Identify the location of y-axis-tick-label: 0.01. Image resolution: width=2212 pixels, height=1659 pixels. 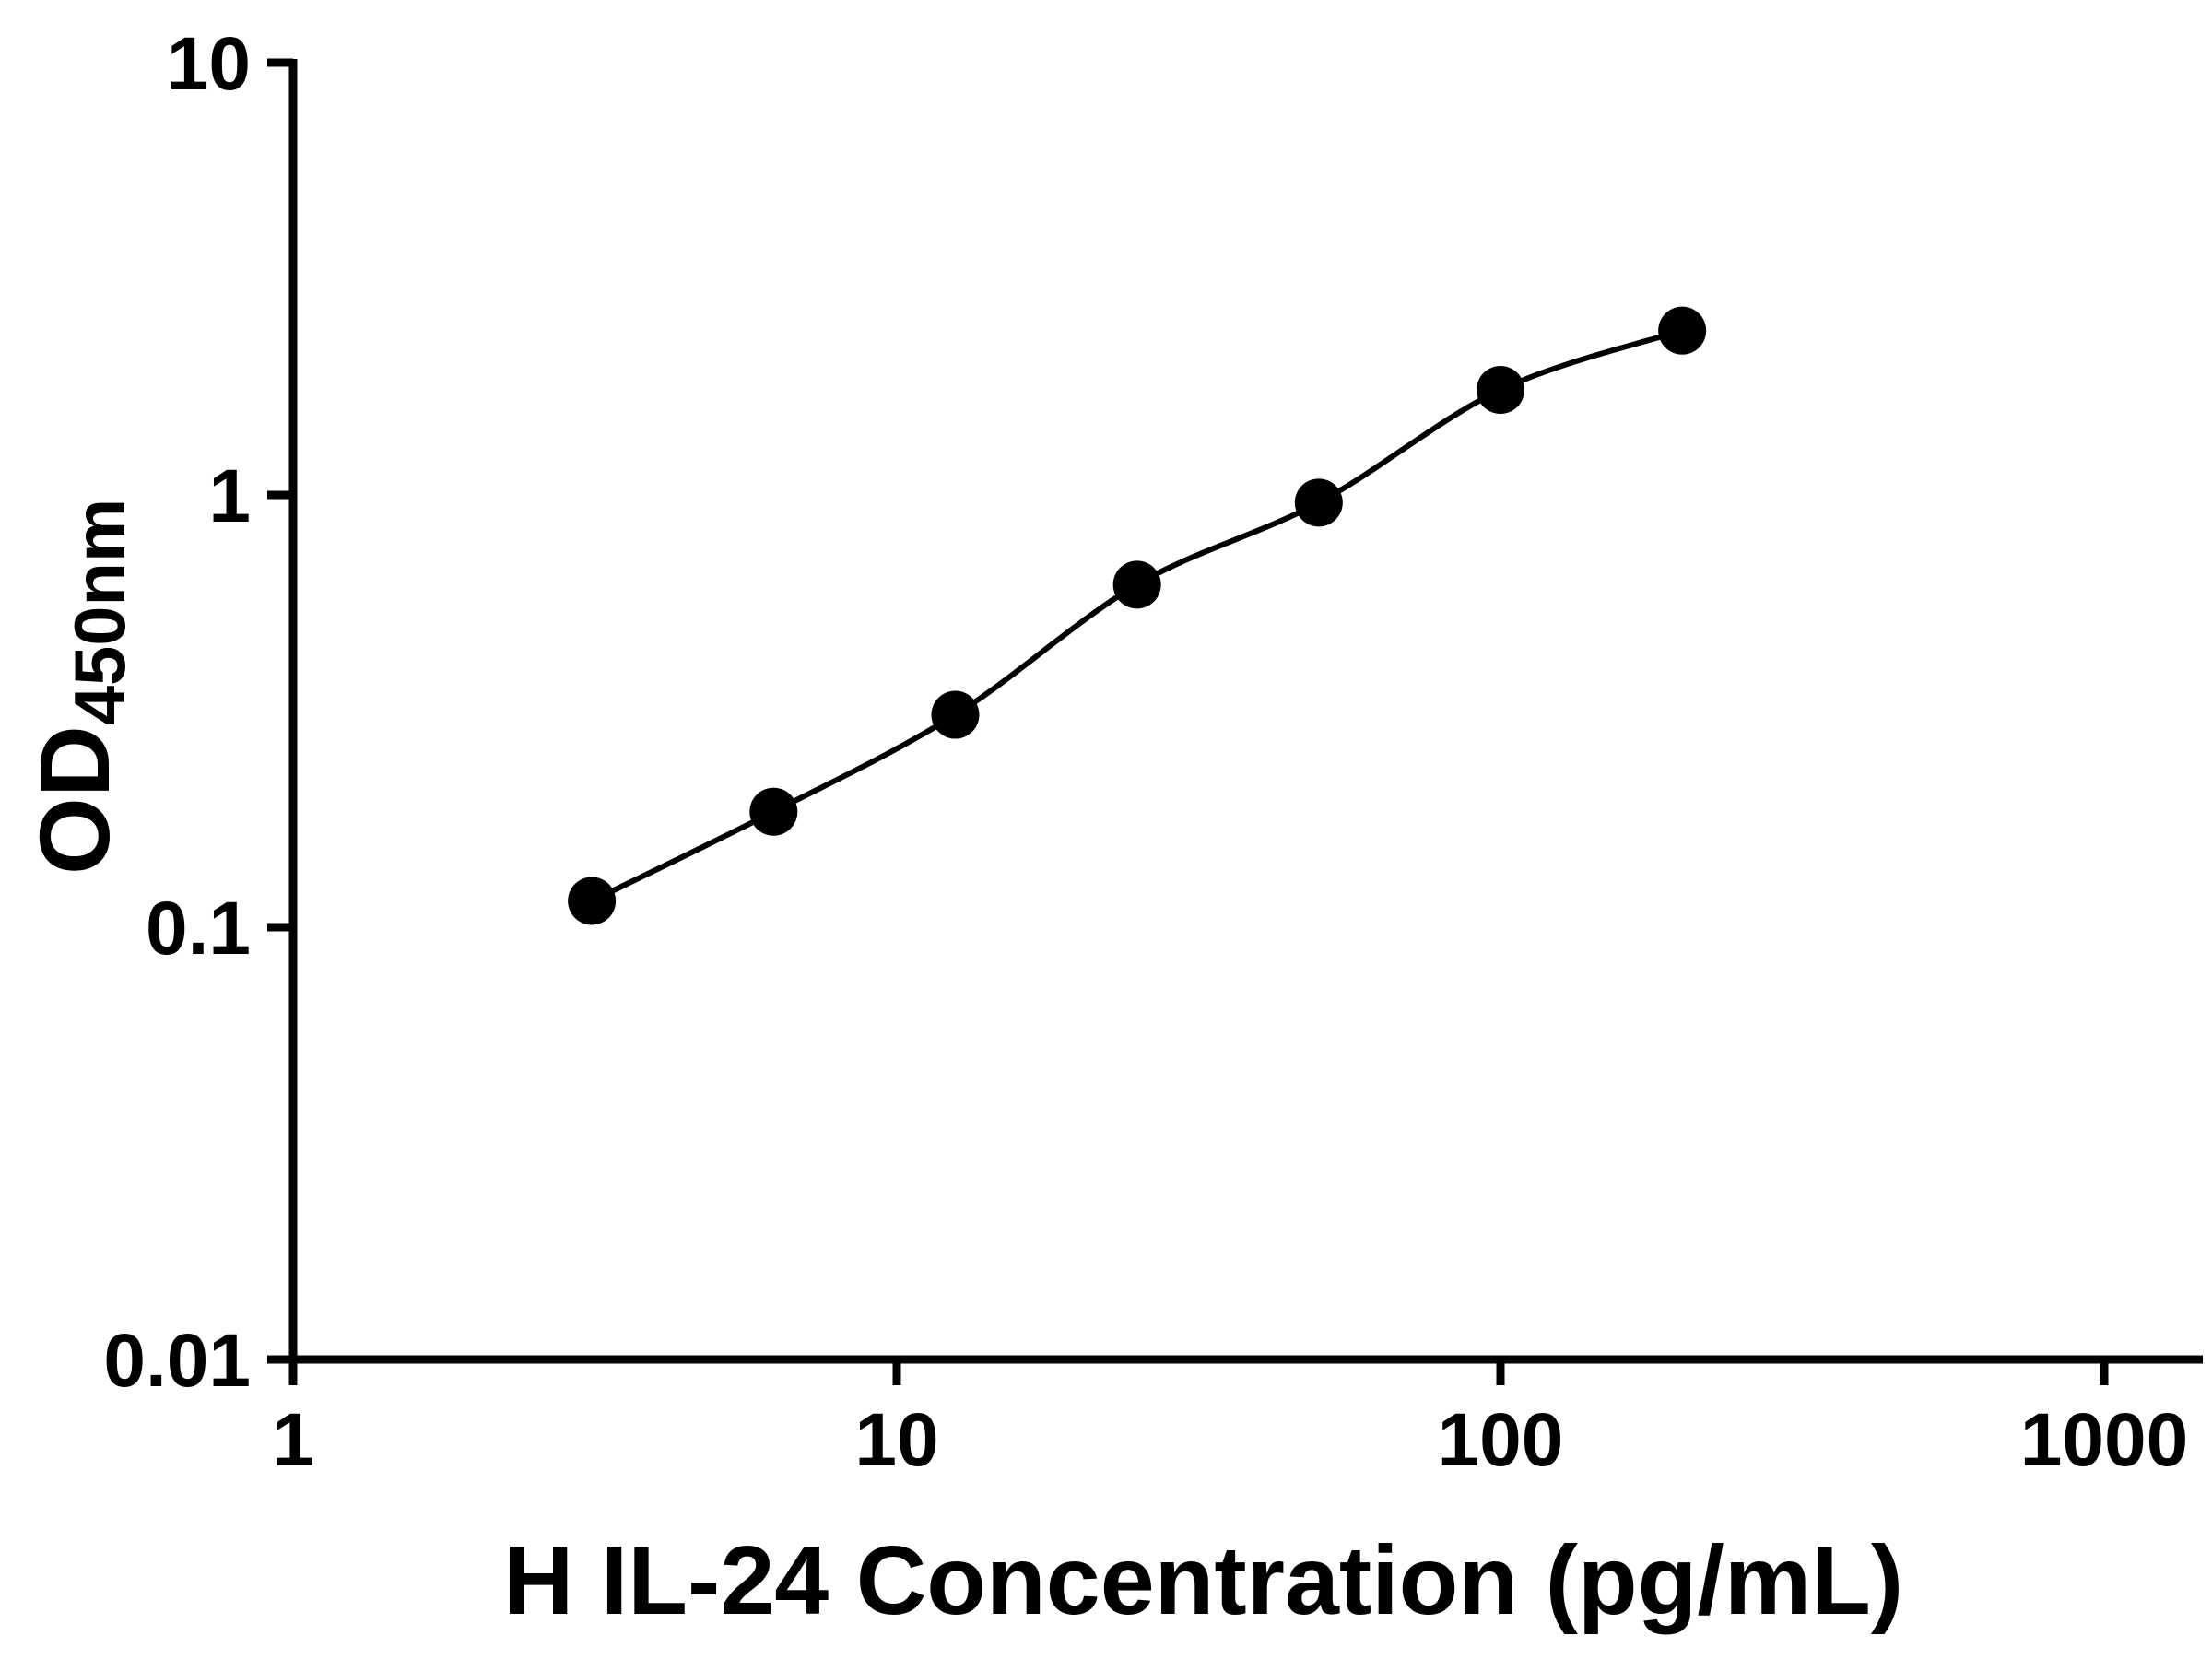
(177, 1361).